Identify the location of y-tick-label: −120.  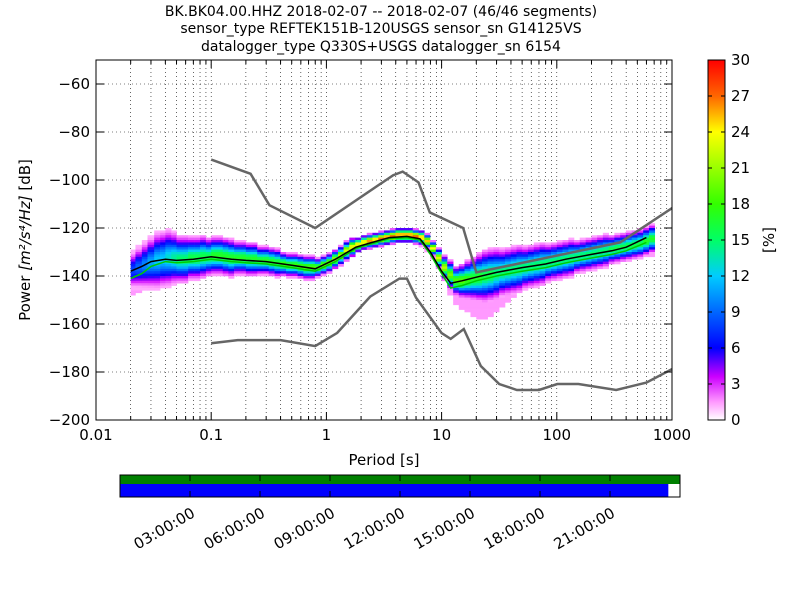
(69, 228).